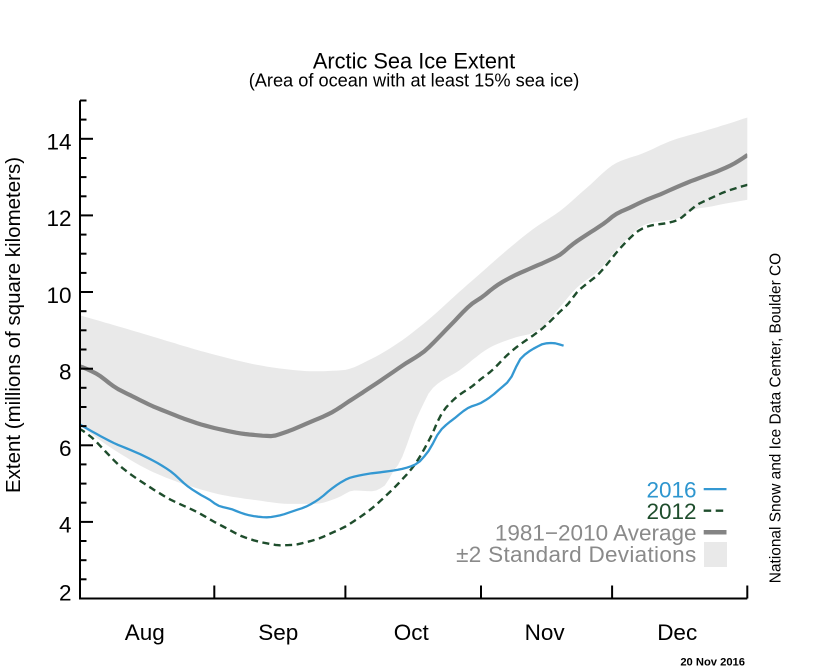 The height and width of the screenshot is (668, 835). What do you see at coordinates (58, 218) in the screenshot?
I see `svg-text: 12` at bounding box center [58, 218].